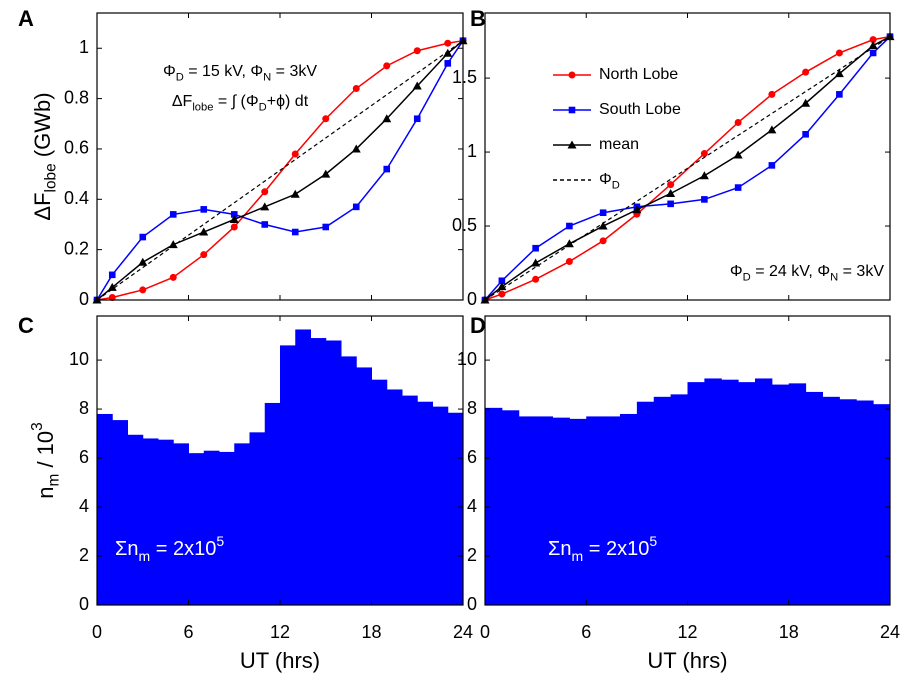 The height and width of the screenshot is (686, 909). I want to click on text-part: = 3kV, so click(861, 271).